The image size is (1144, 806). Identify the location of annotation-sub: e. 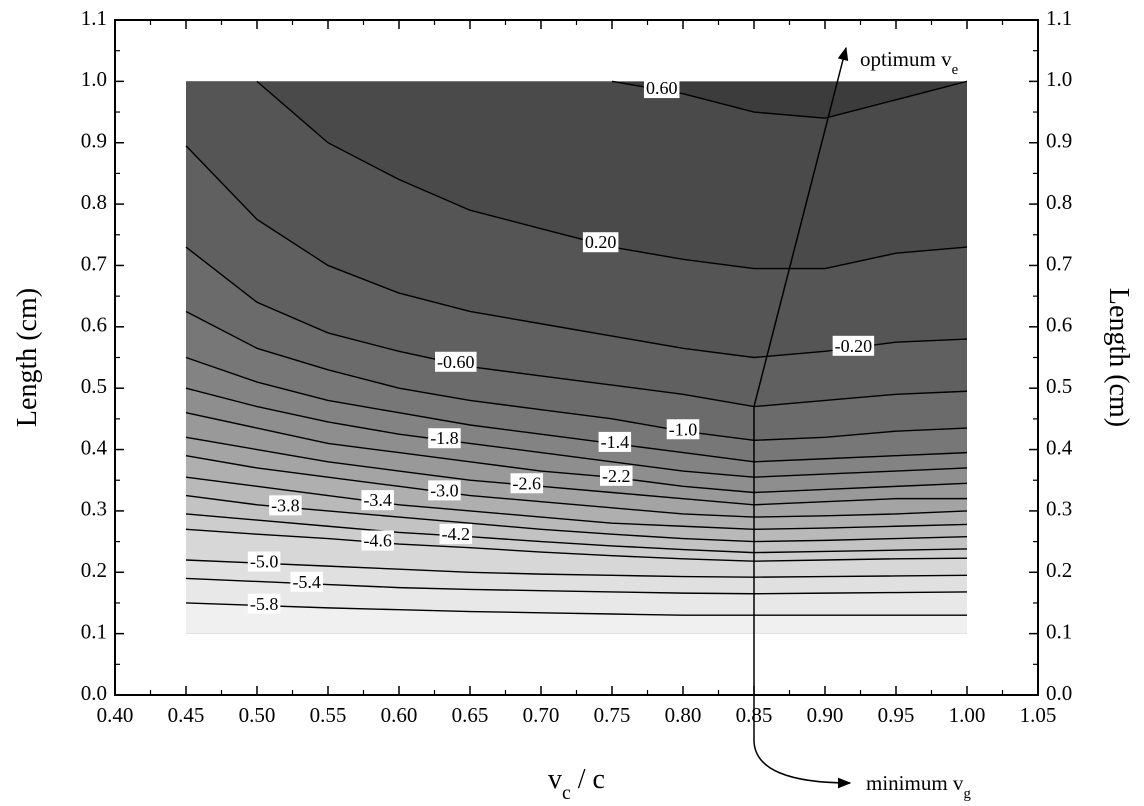
(955, 70).